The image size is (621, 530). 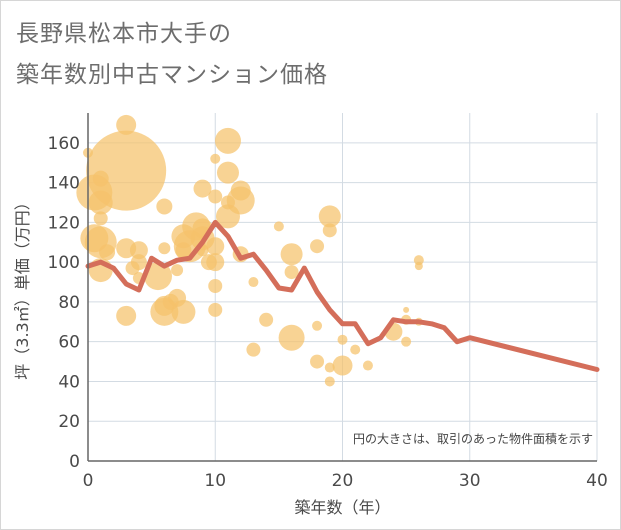 What do you see at coordinates (124, 34) in the screenshot?
I see `chart-title-line1: 長野県松本市大手の` at bounding box center [124, 34].